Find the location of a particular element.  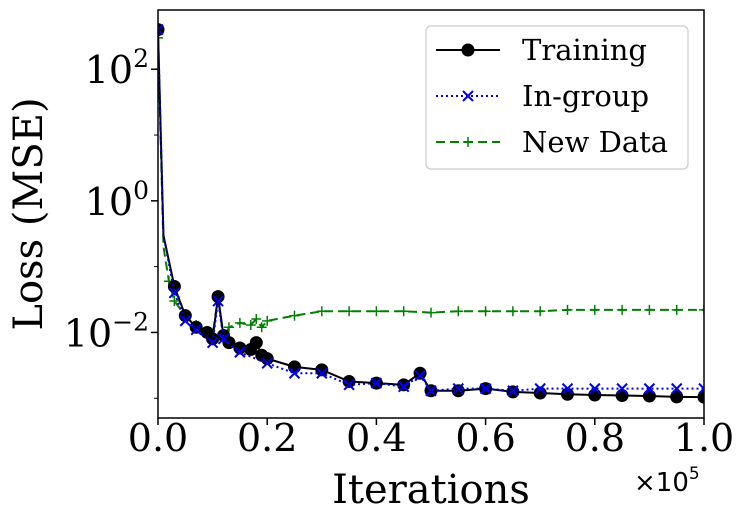

legend-entry-new-data: New Data is located at coordinates (552, 142).